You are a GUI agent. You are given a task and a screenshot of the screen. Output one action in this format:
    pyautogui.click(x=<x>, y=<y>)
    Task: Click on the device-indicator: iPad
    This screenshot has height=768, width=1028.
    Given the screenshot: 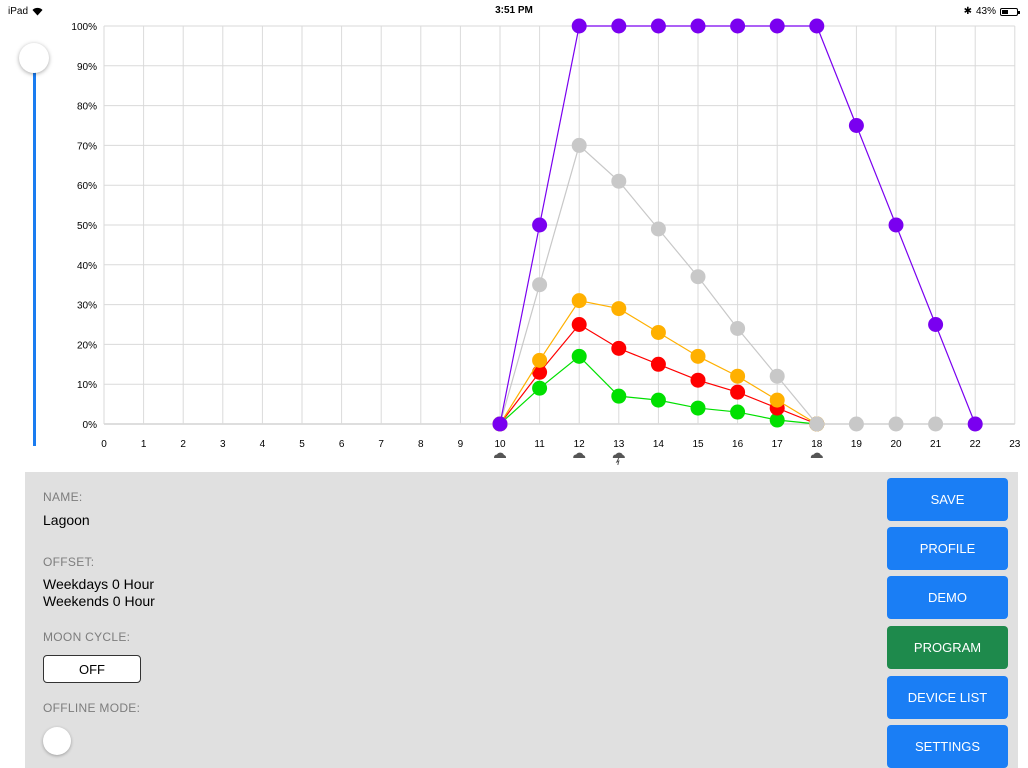 What is the action you would take?
    pyautogui.click(x=25, y=11)
    